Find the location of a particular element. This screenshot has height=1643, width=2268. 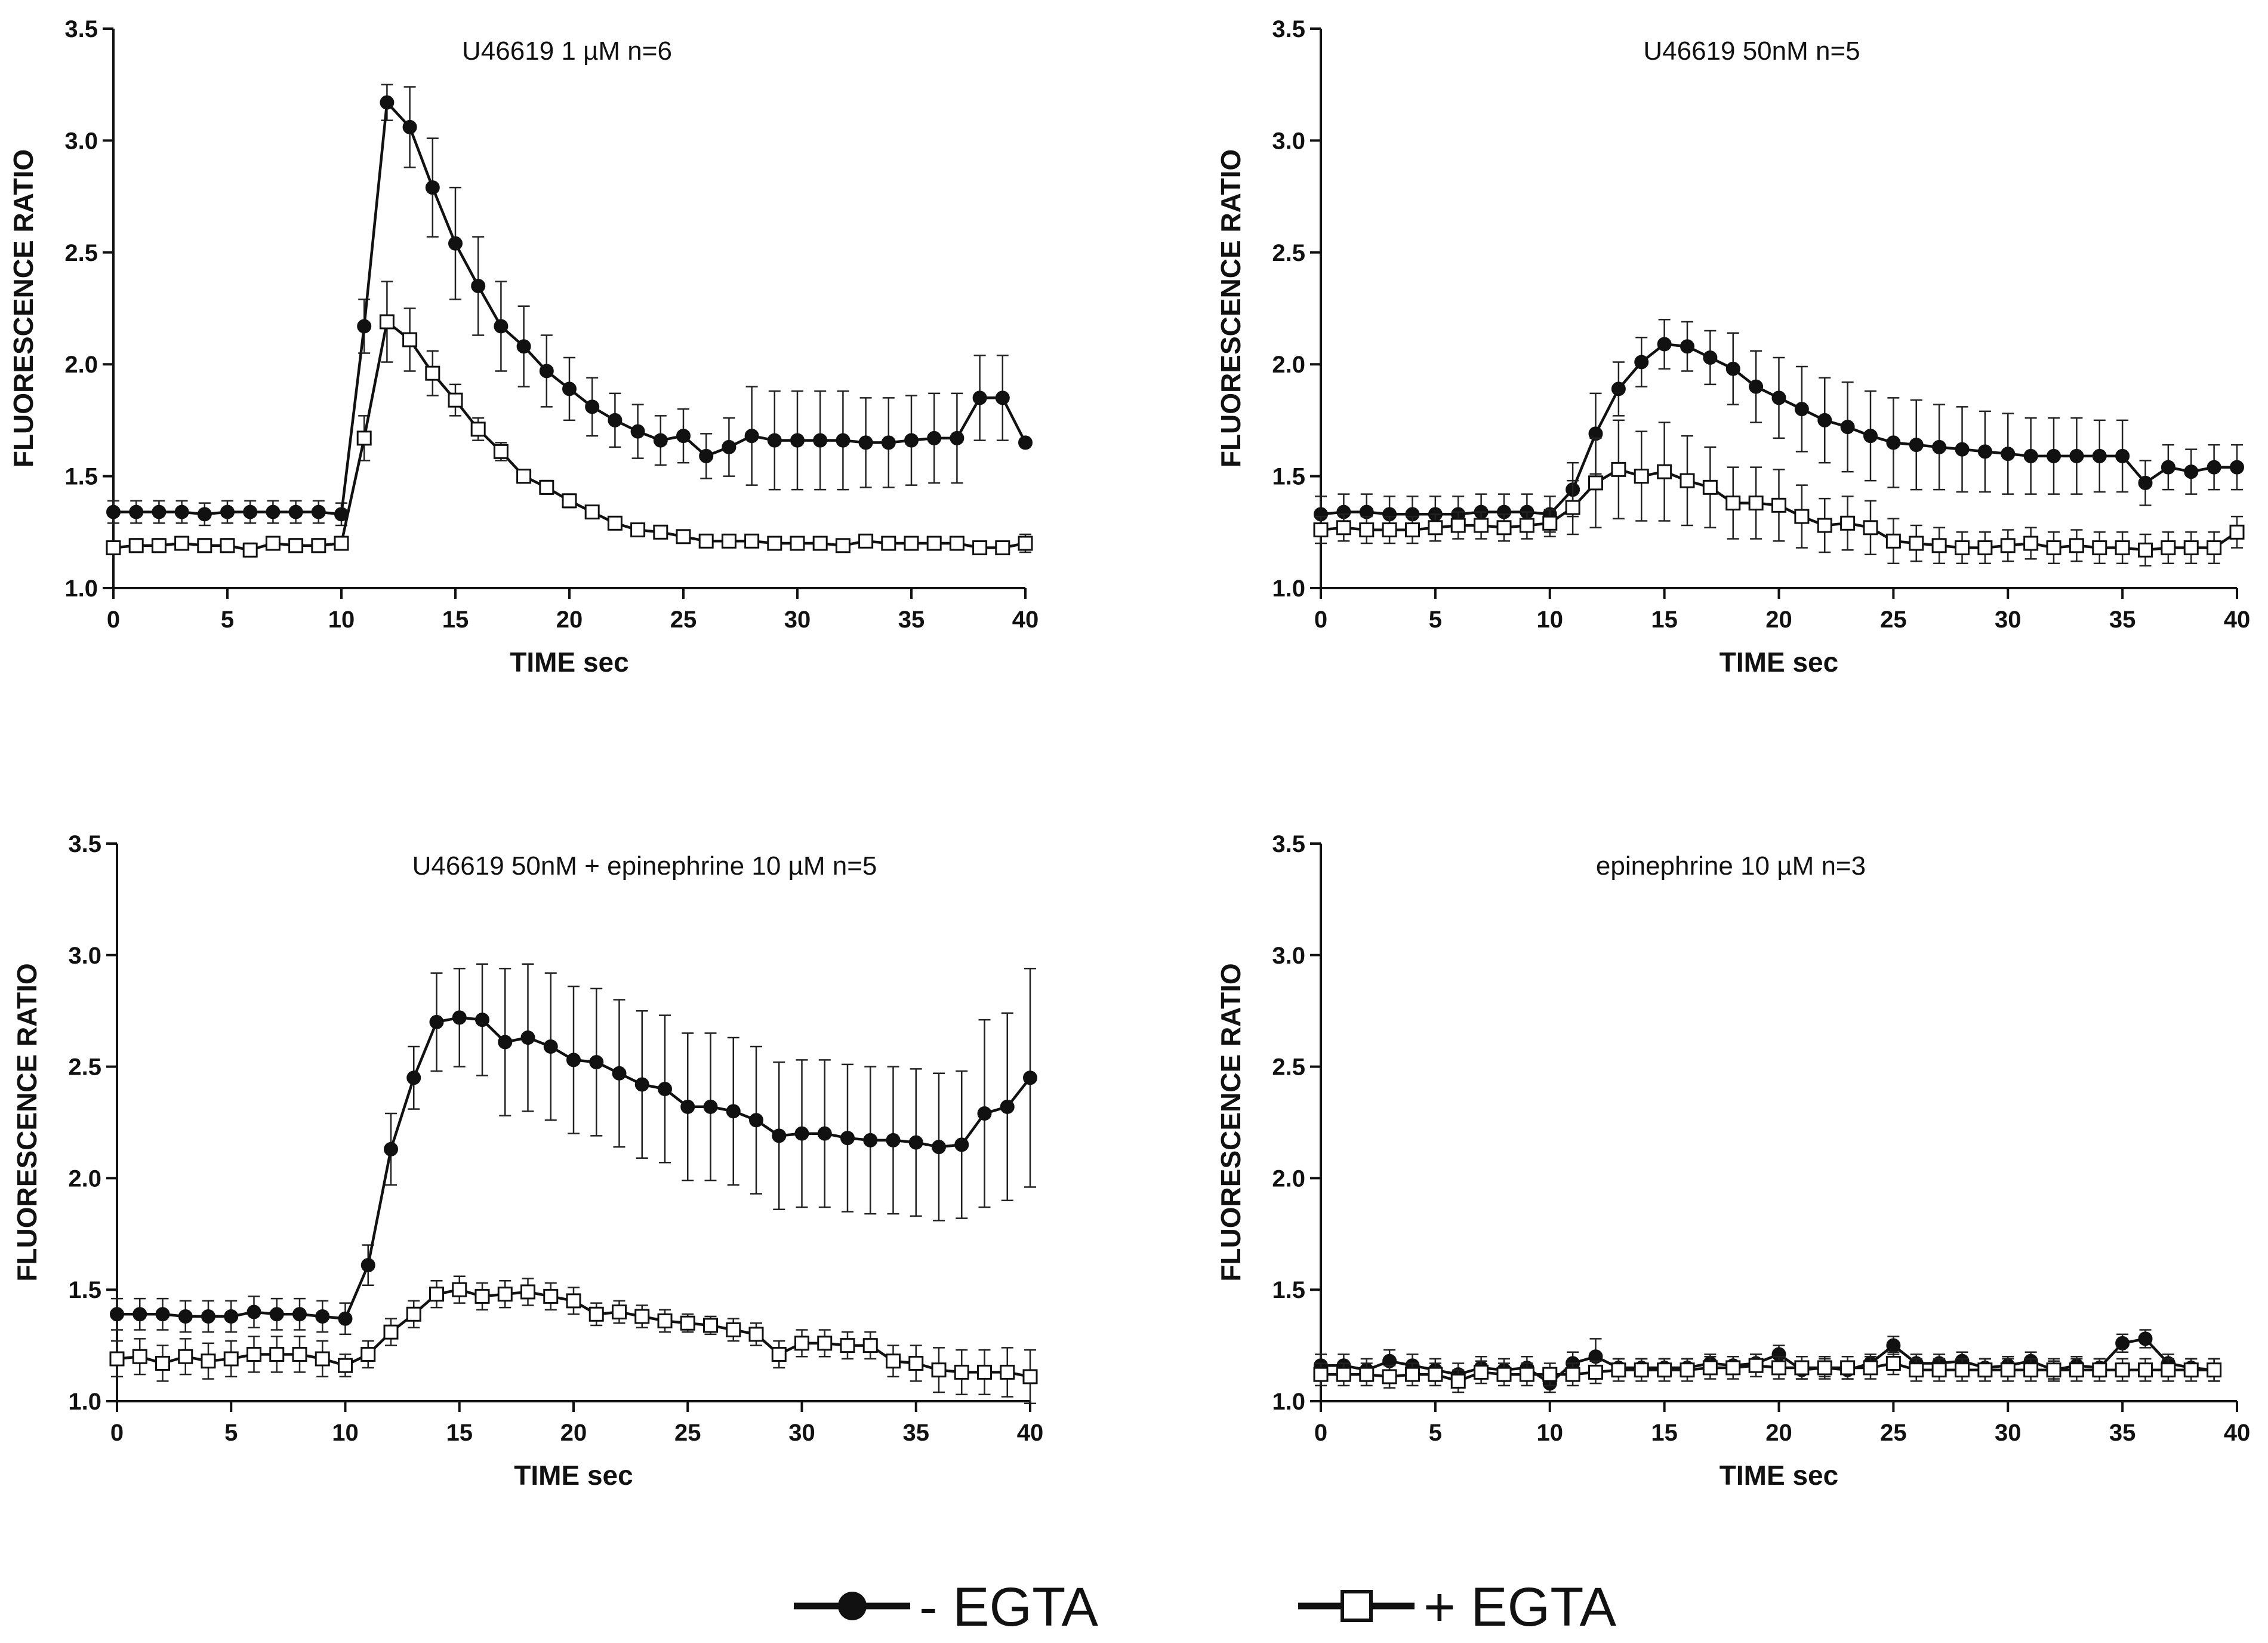

series-line is located at coordinates (1767, 1372).